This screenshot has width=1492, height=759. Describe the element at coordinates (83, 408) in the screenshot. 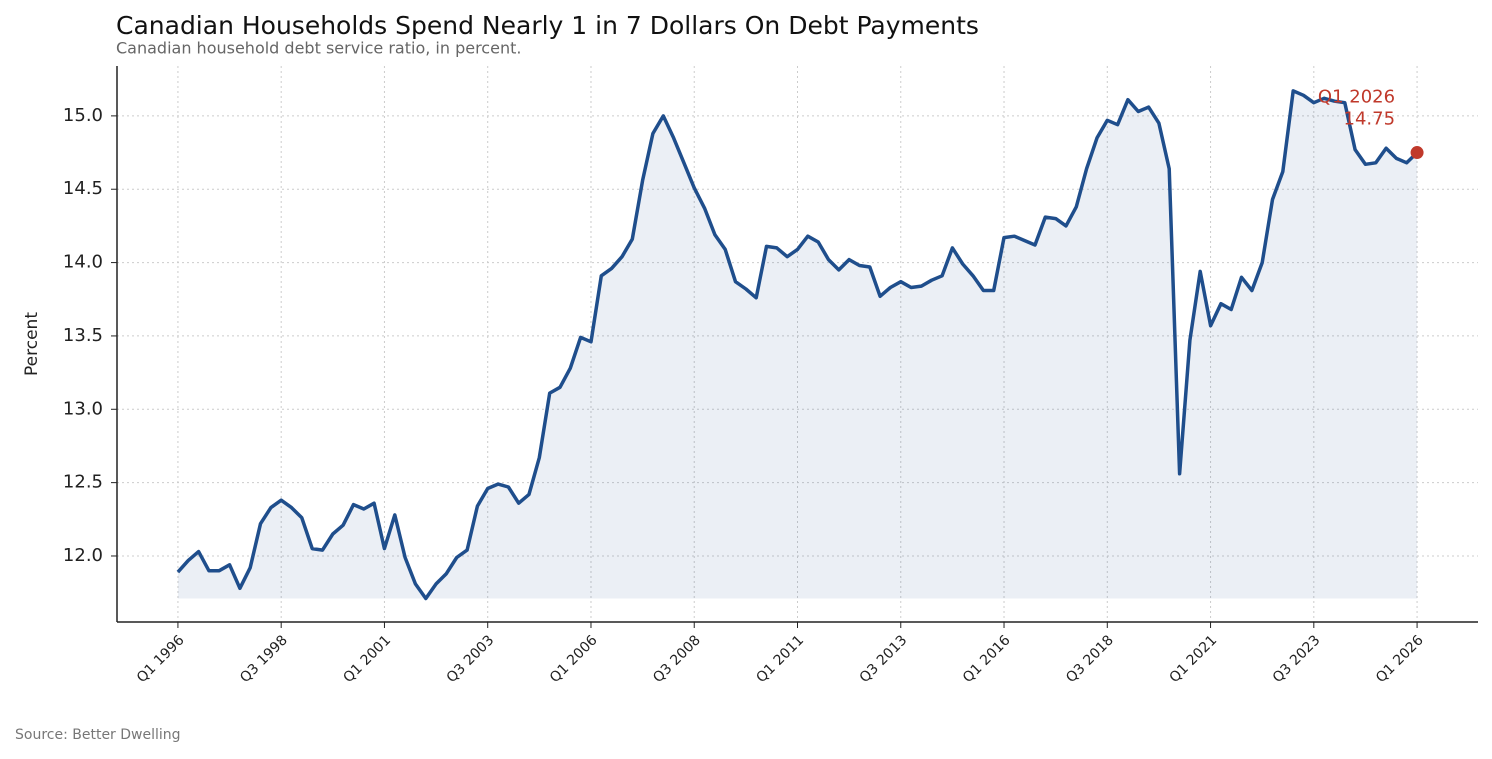

I see `y-tick-label: 13.0` at that location.